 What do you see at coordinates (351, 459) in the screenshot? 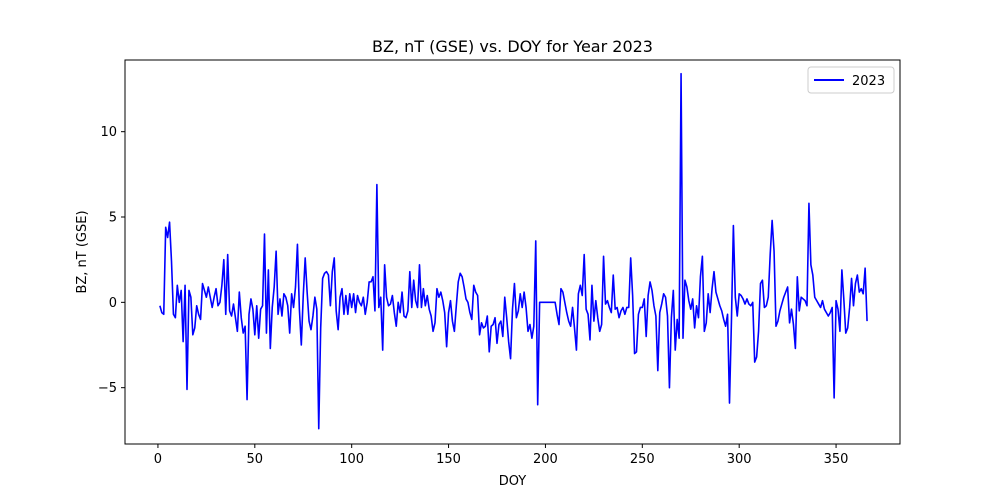
I see `x-tick-label: 100` at bounding box center [351, 459].